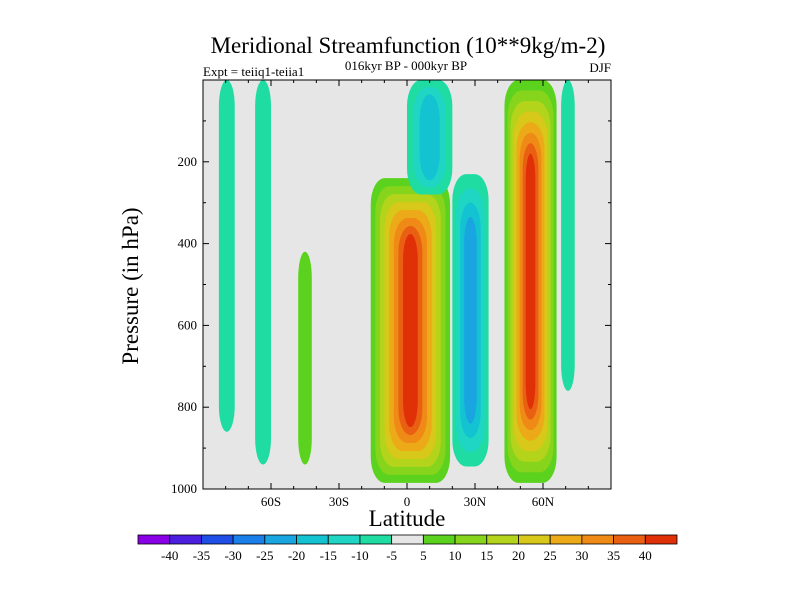  What do you see at coordinates (455, 555) in the screenshot?
I see `colorbar-label: 10` at bounding box center [455, 555].